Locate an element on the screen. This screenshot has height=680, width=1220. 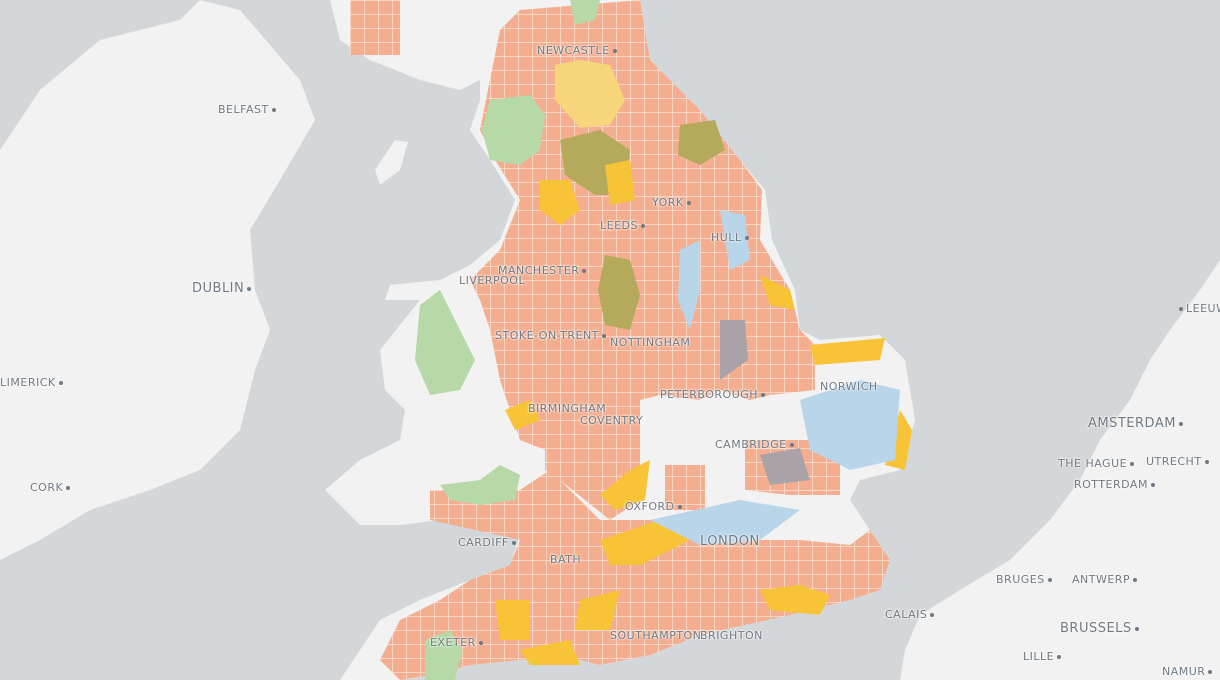
city-label-bath: BATH is located at coordinates (566, 559).